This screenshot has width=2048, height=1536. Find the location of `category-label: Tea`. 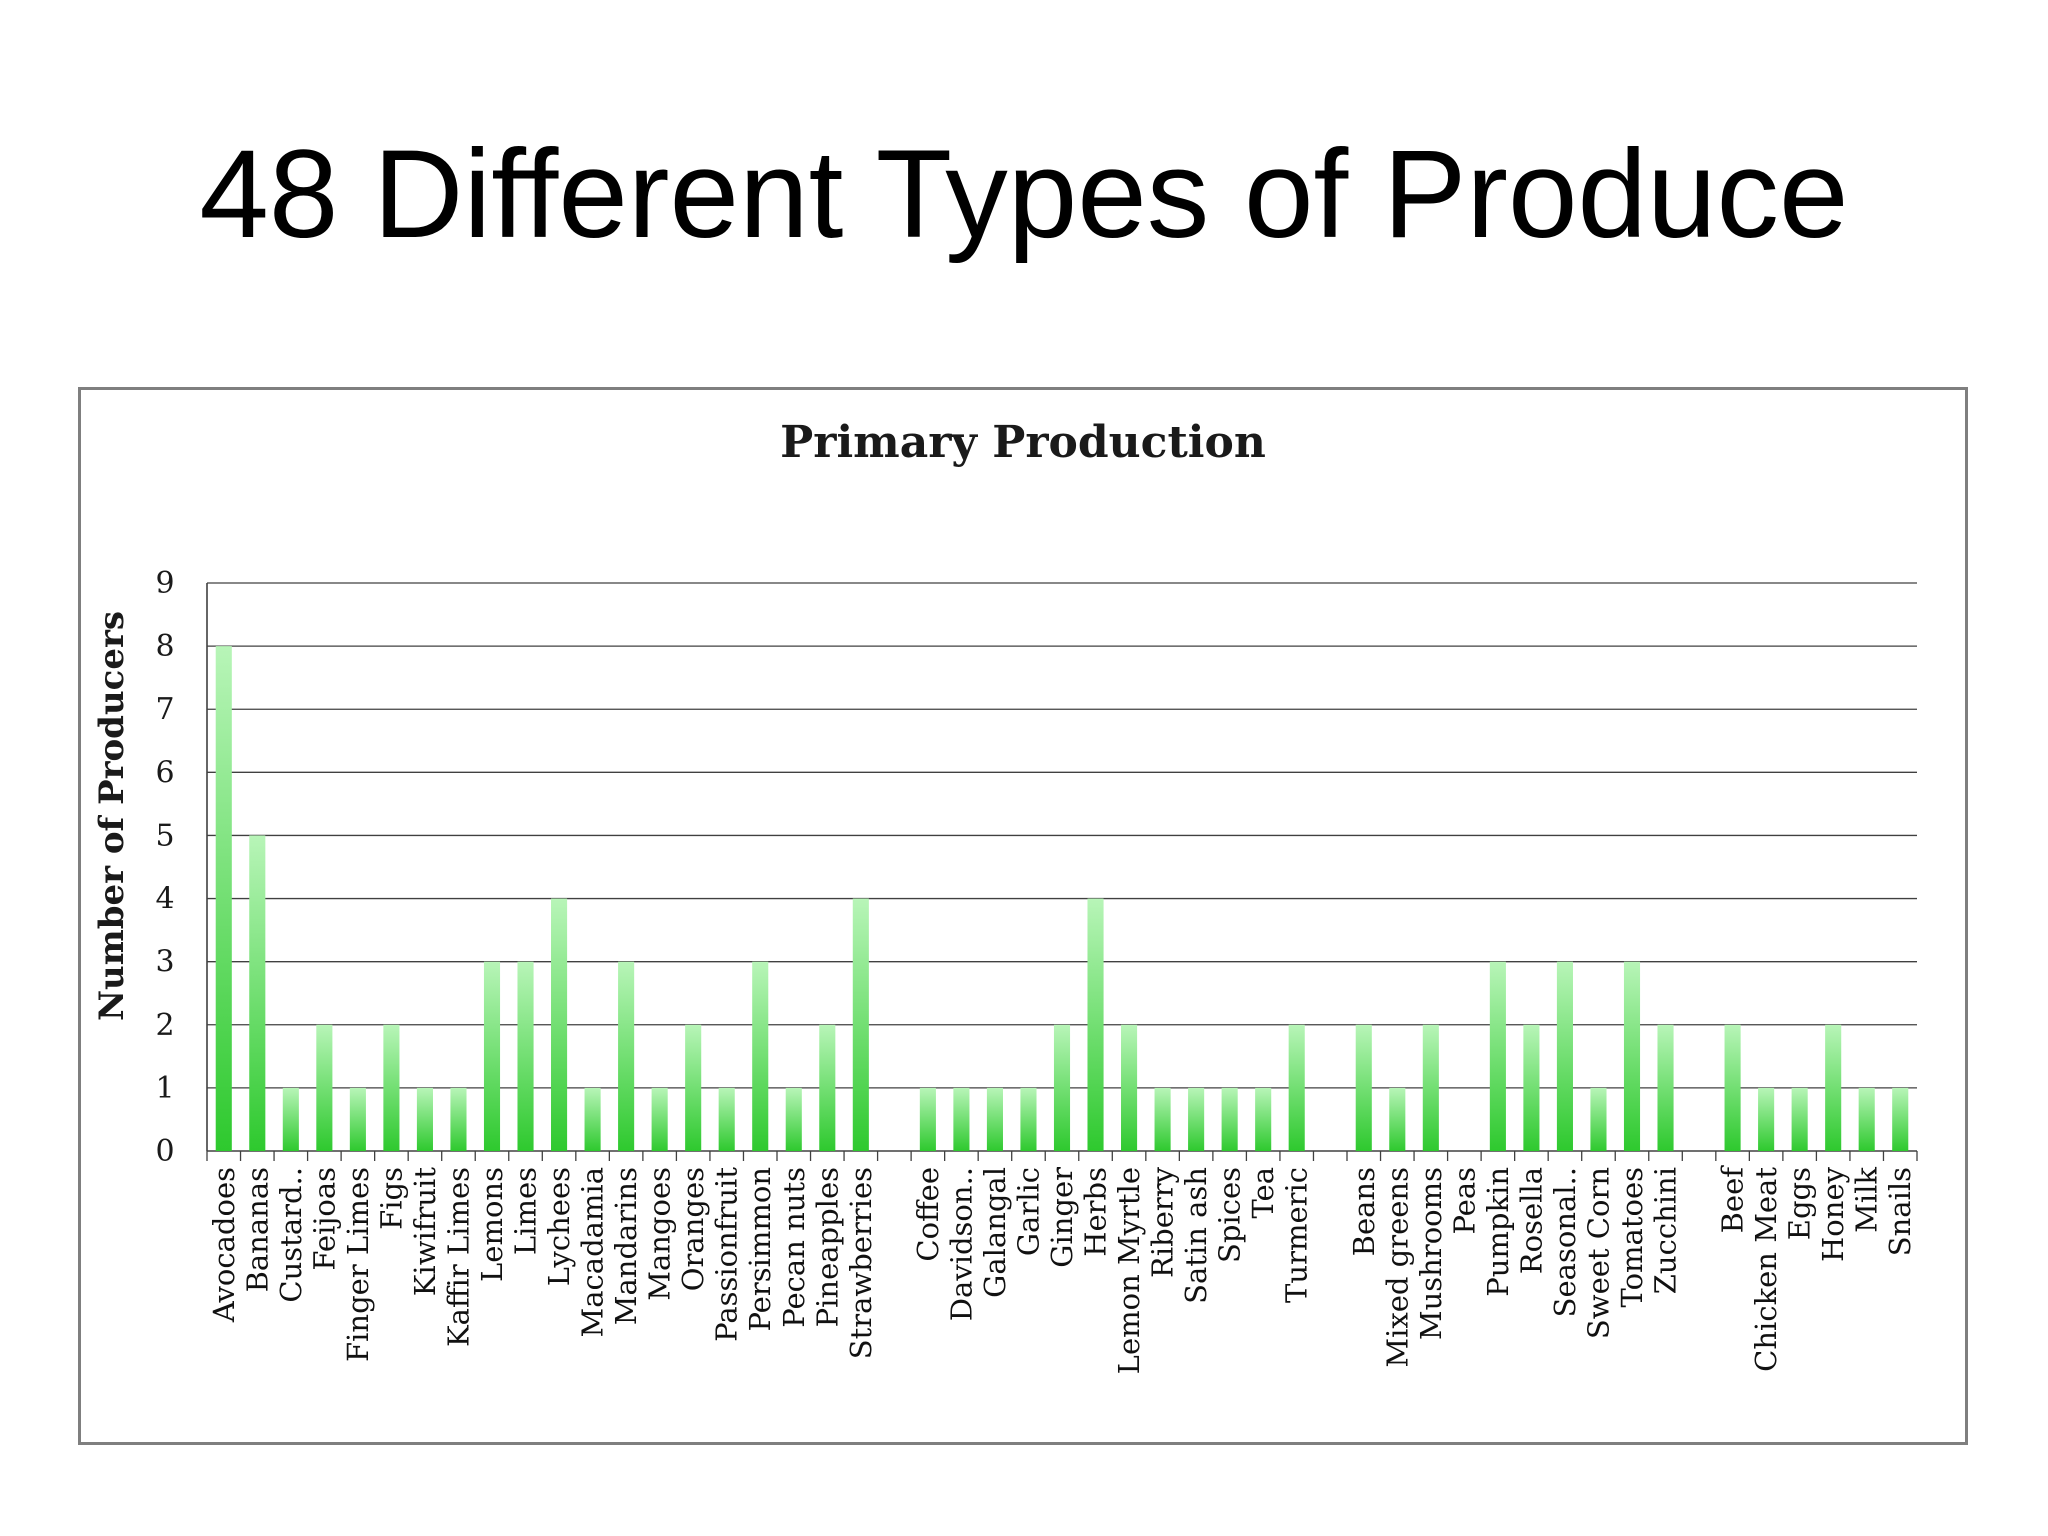

category-label: Tea is located at coordinates (1263, 1193).